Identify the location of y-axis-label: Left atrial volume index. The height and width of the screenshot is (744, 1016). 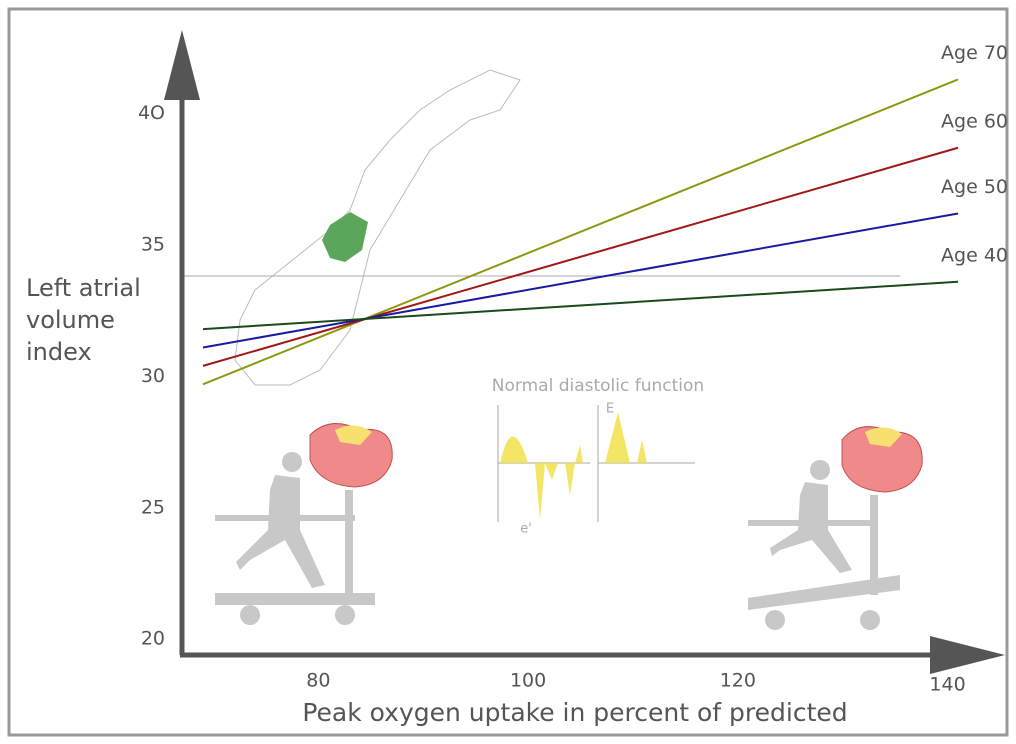
(83, 320).